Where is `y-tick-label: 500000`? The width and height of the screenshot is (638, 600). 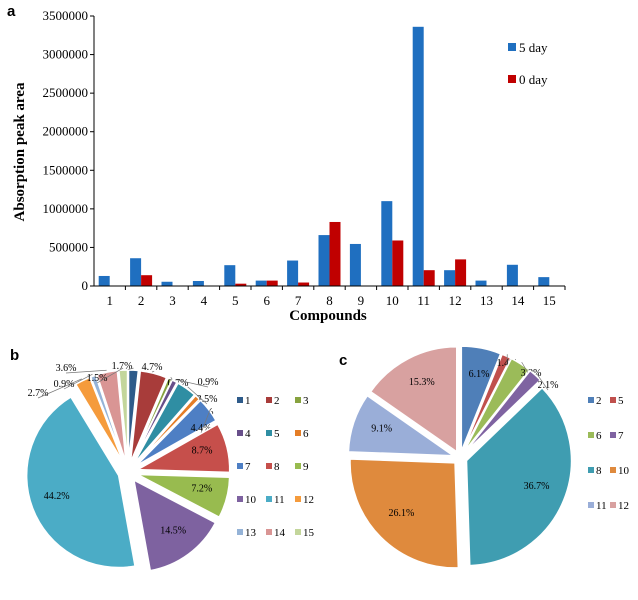 y-tick-label: 500000 is located at coordinates (68, 246).